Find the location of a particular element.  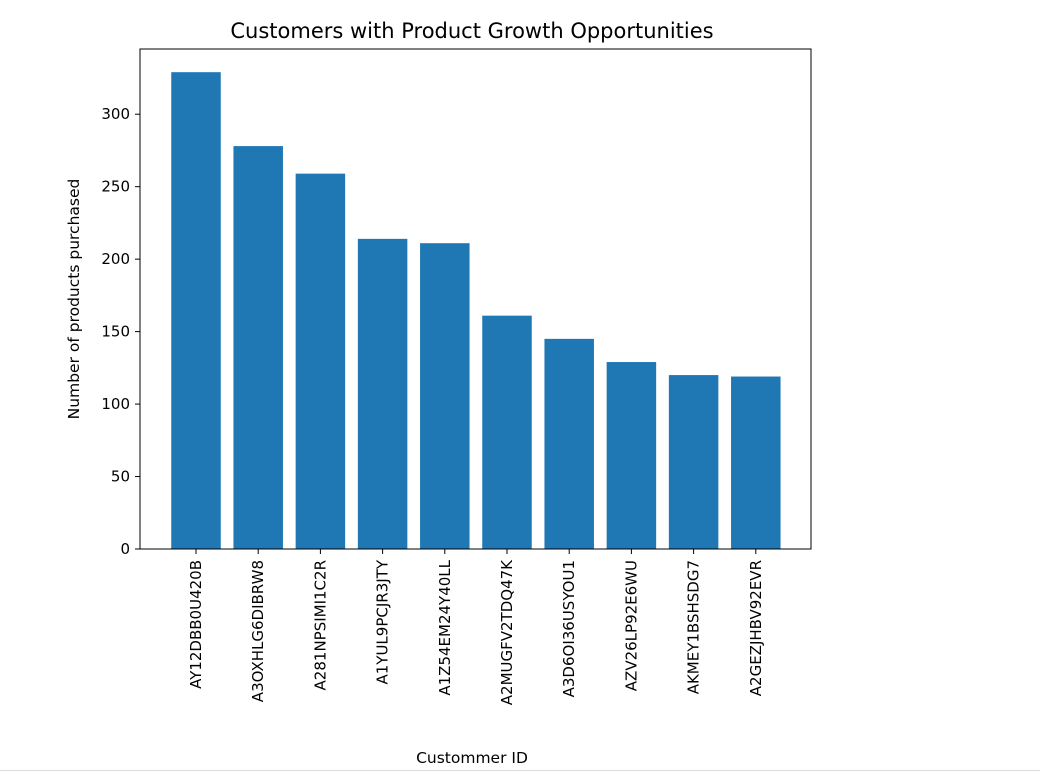

x-tick-label: AZV26LP92E6WU is located at coordinates (631, 625).